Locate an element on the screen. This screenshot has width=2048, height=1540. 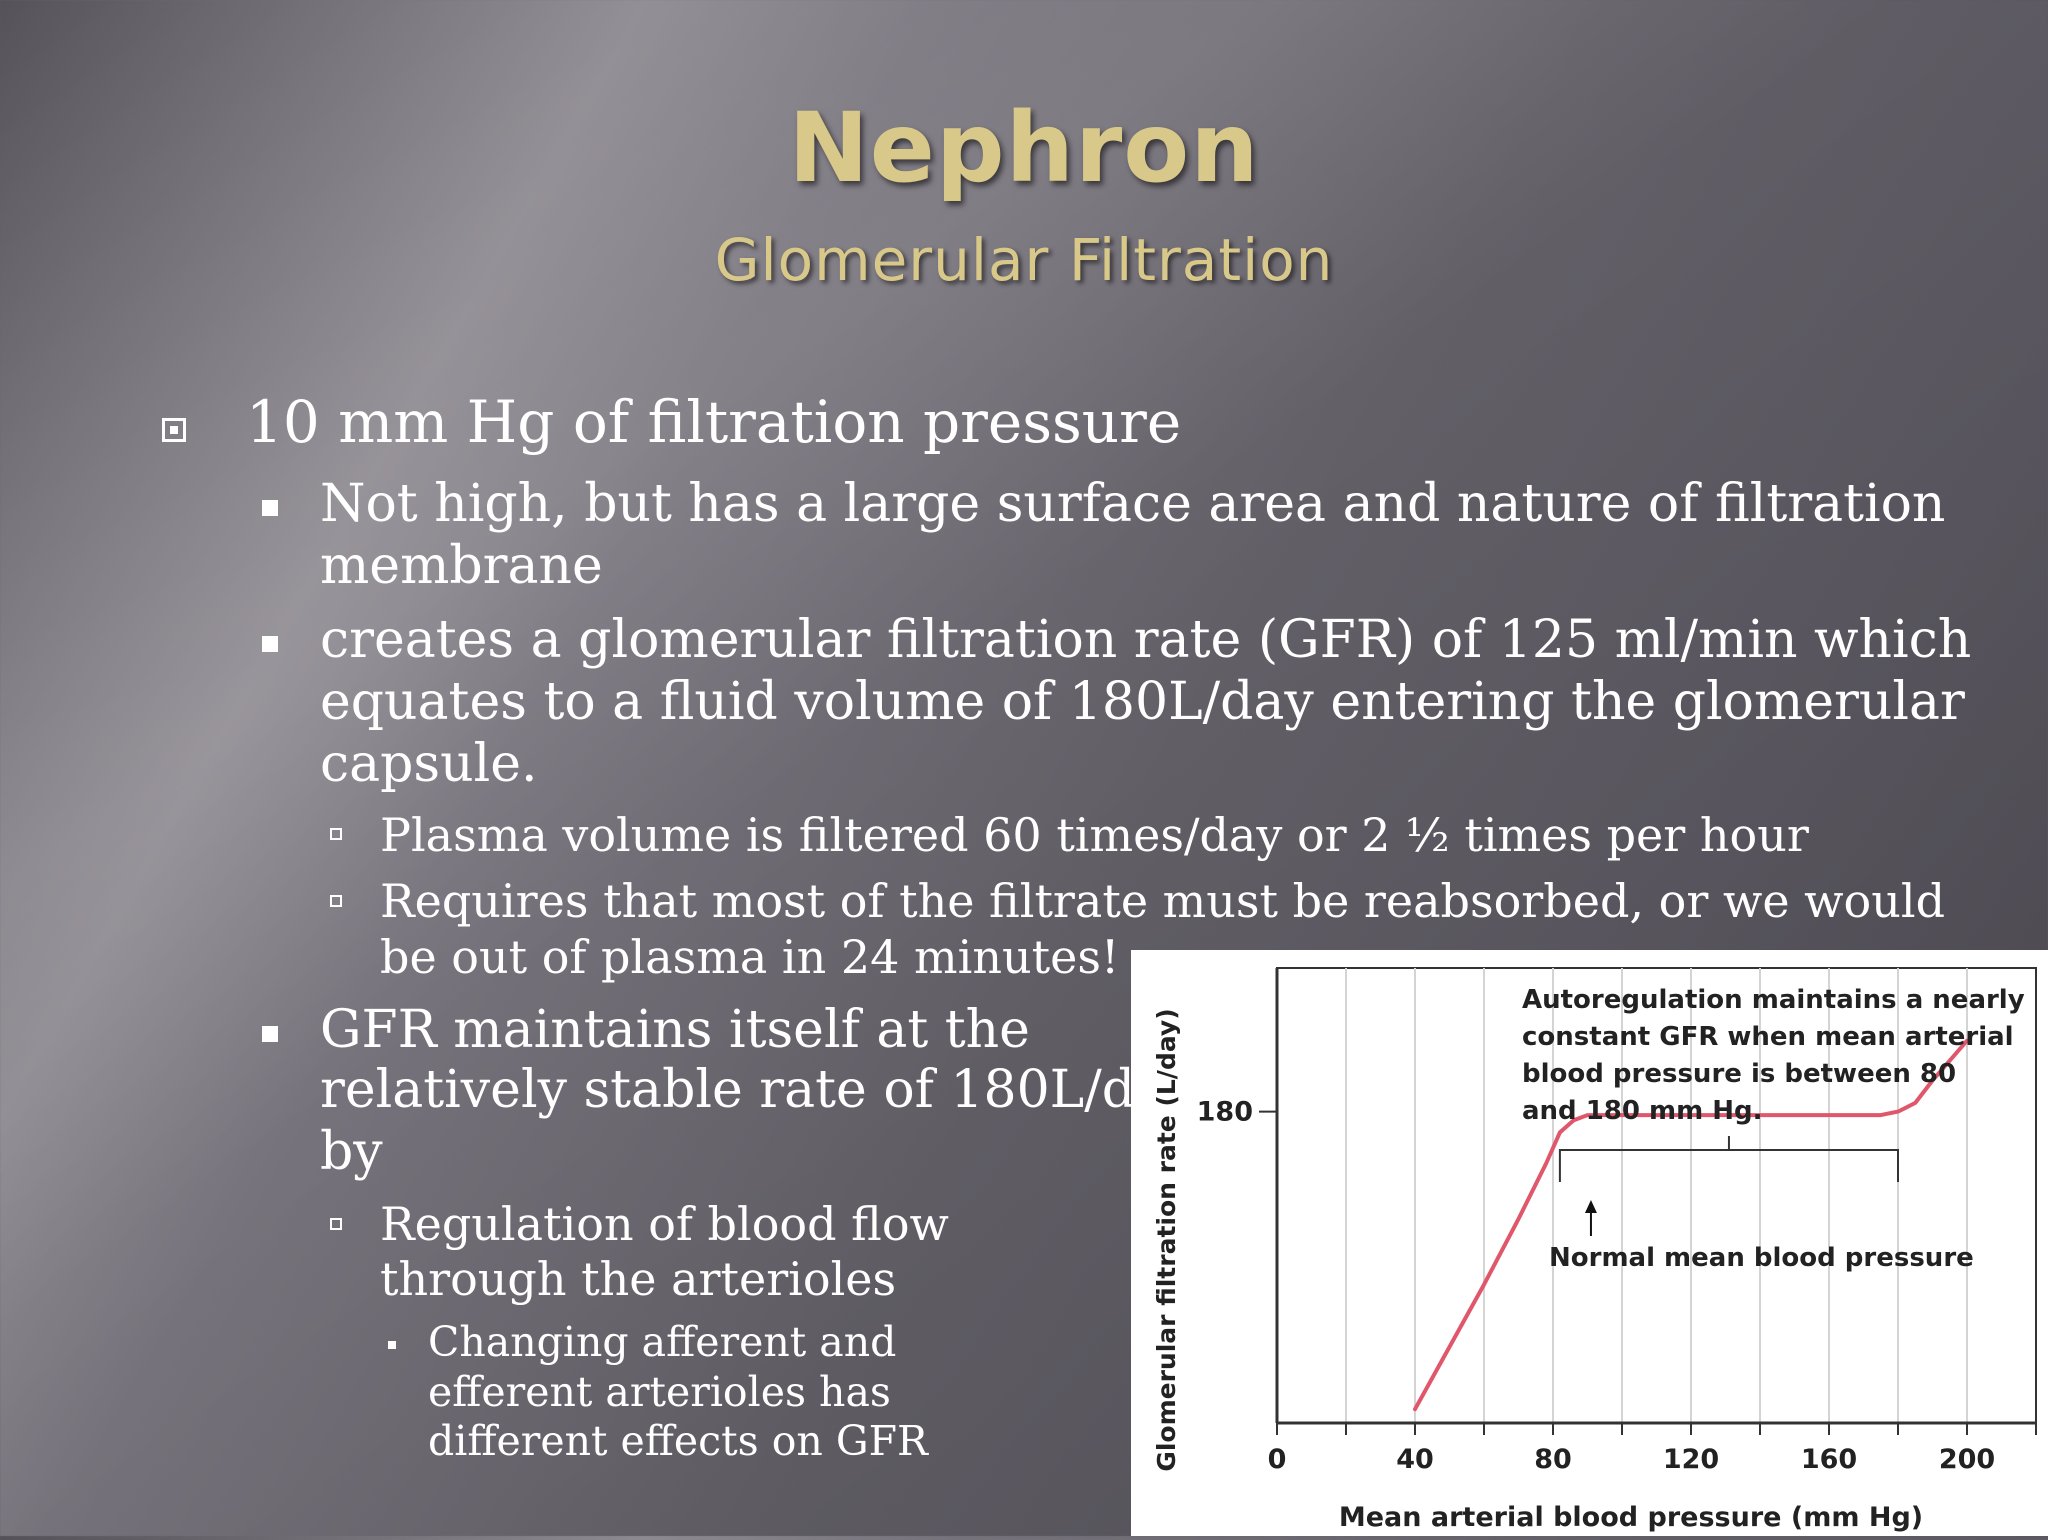
slide-title: Nephron is located at coordinates (1024, 148).